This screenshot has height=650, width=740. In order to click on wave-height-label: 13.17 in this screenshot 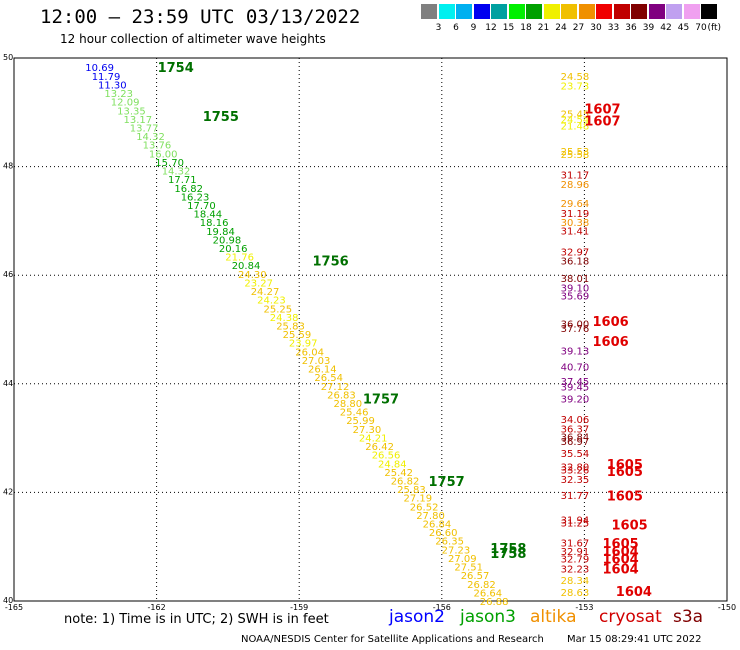, I will do `click(138, 120)`.